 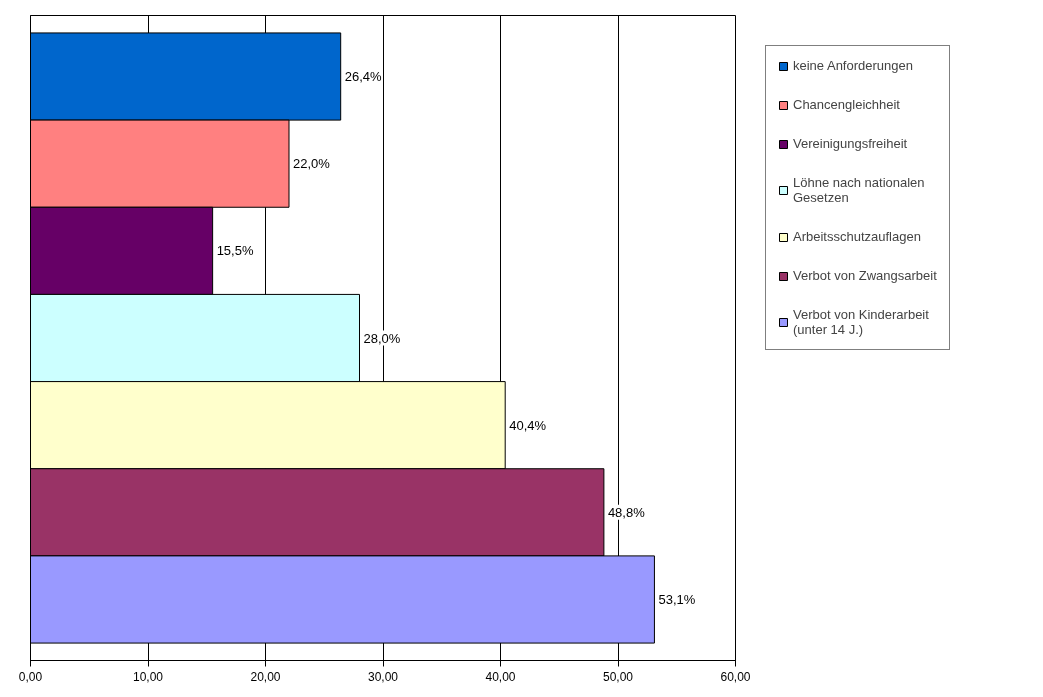 I want to click on x-tick-label: 0,00, so click(x=30, y=676).